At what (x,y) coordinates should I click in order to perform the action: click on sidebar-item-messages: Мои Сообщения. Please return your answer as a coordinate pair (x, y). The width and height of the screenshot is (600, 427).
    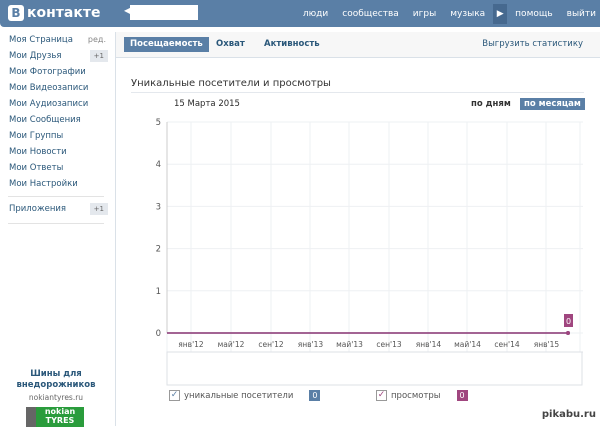
    Looking at the image, I should click on (45, 120).